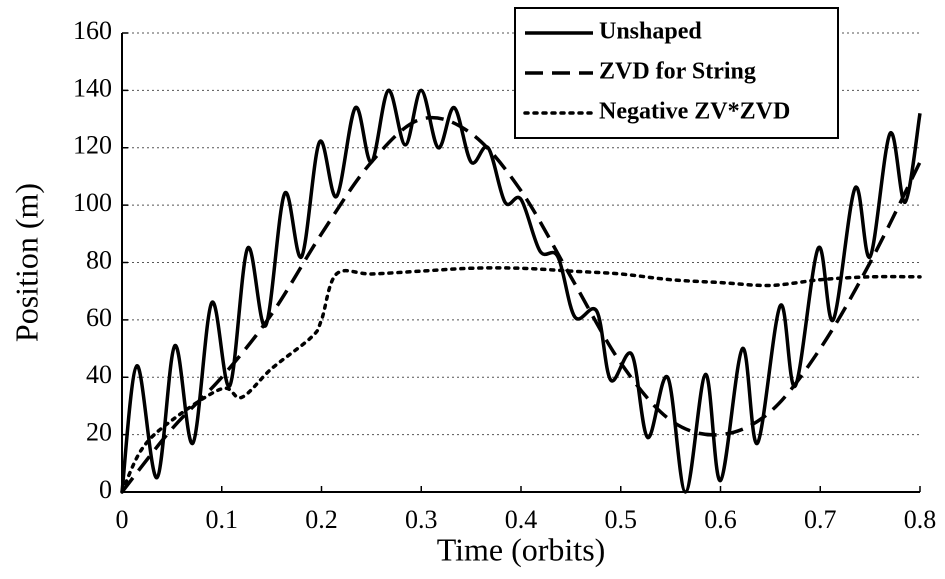 The height and width of the screenshot is (579, 945). Describe the element at coordinates (92, 87) in the screenshot. I see `y-tick-label: 140` at that location.